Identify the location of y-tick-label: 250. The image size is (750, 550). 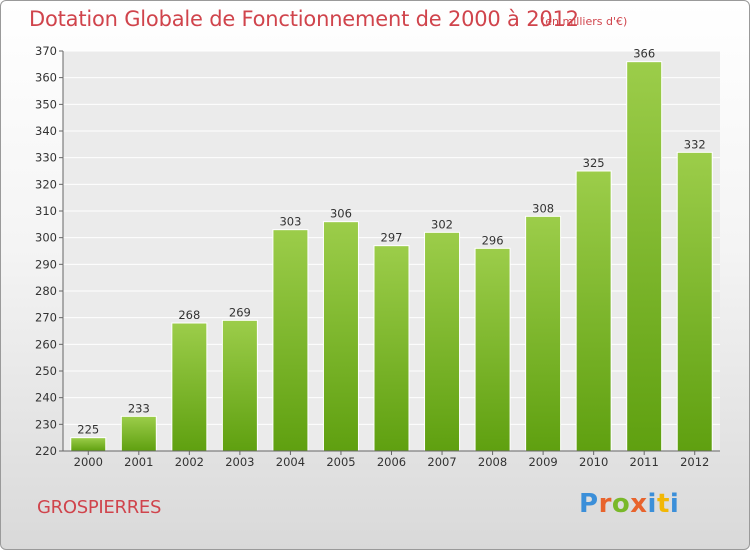
(46, 371).